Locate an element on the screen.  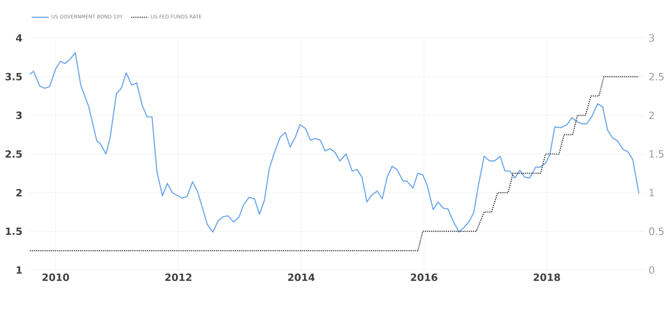
y2-tick-label: 2.5 is located at coordinates (656, 76).